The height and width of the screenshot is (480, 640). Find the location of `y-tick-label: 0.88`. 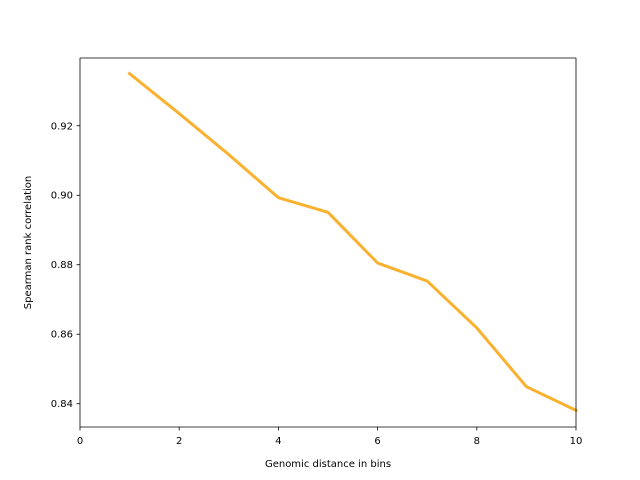

y-tick-label: 0.88 is located at coordinates (62, 265).